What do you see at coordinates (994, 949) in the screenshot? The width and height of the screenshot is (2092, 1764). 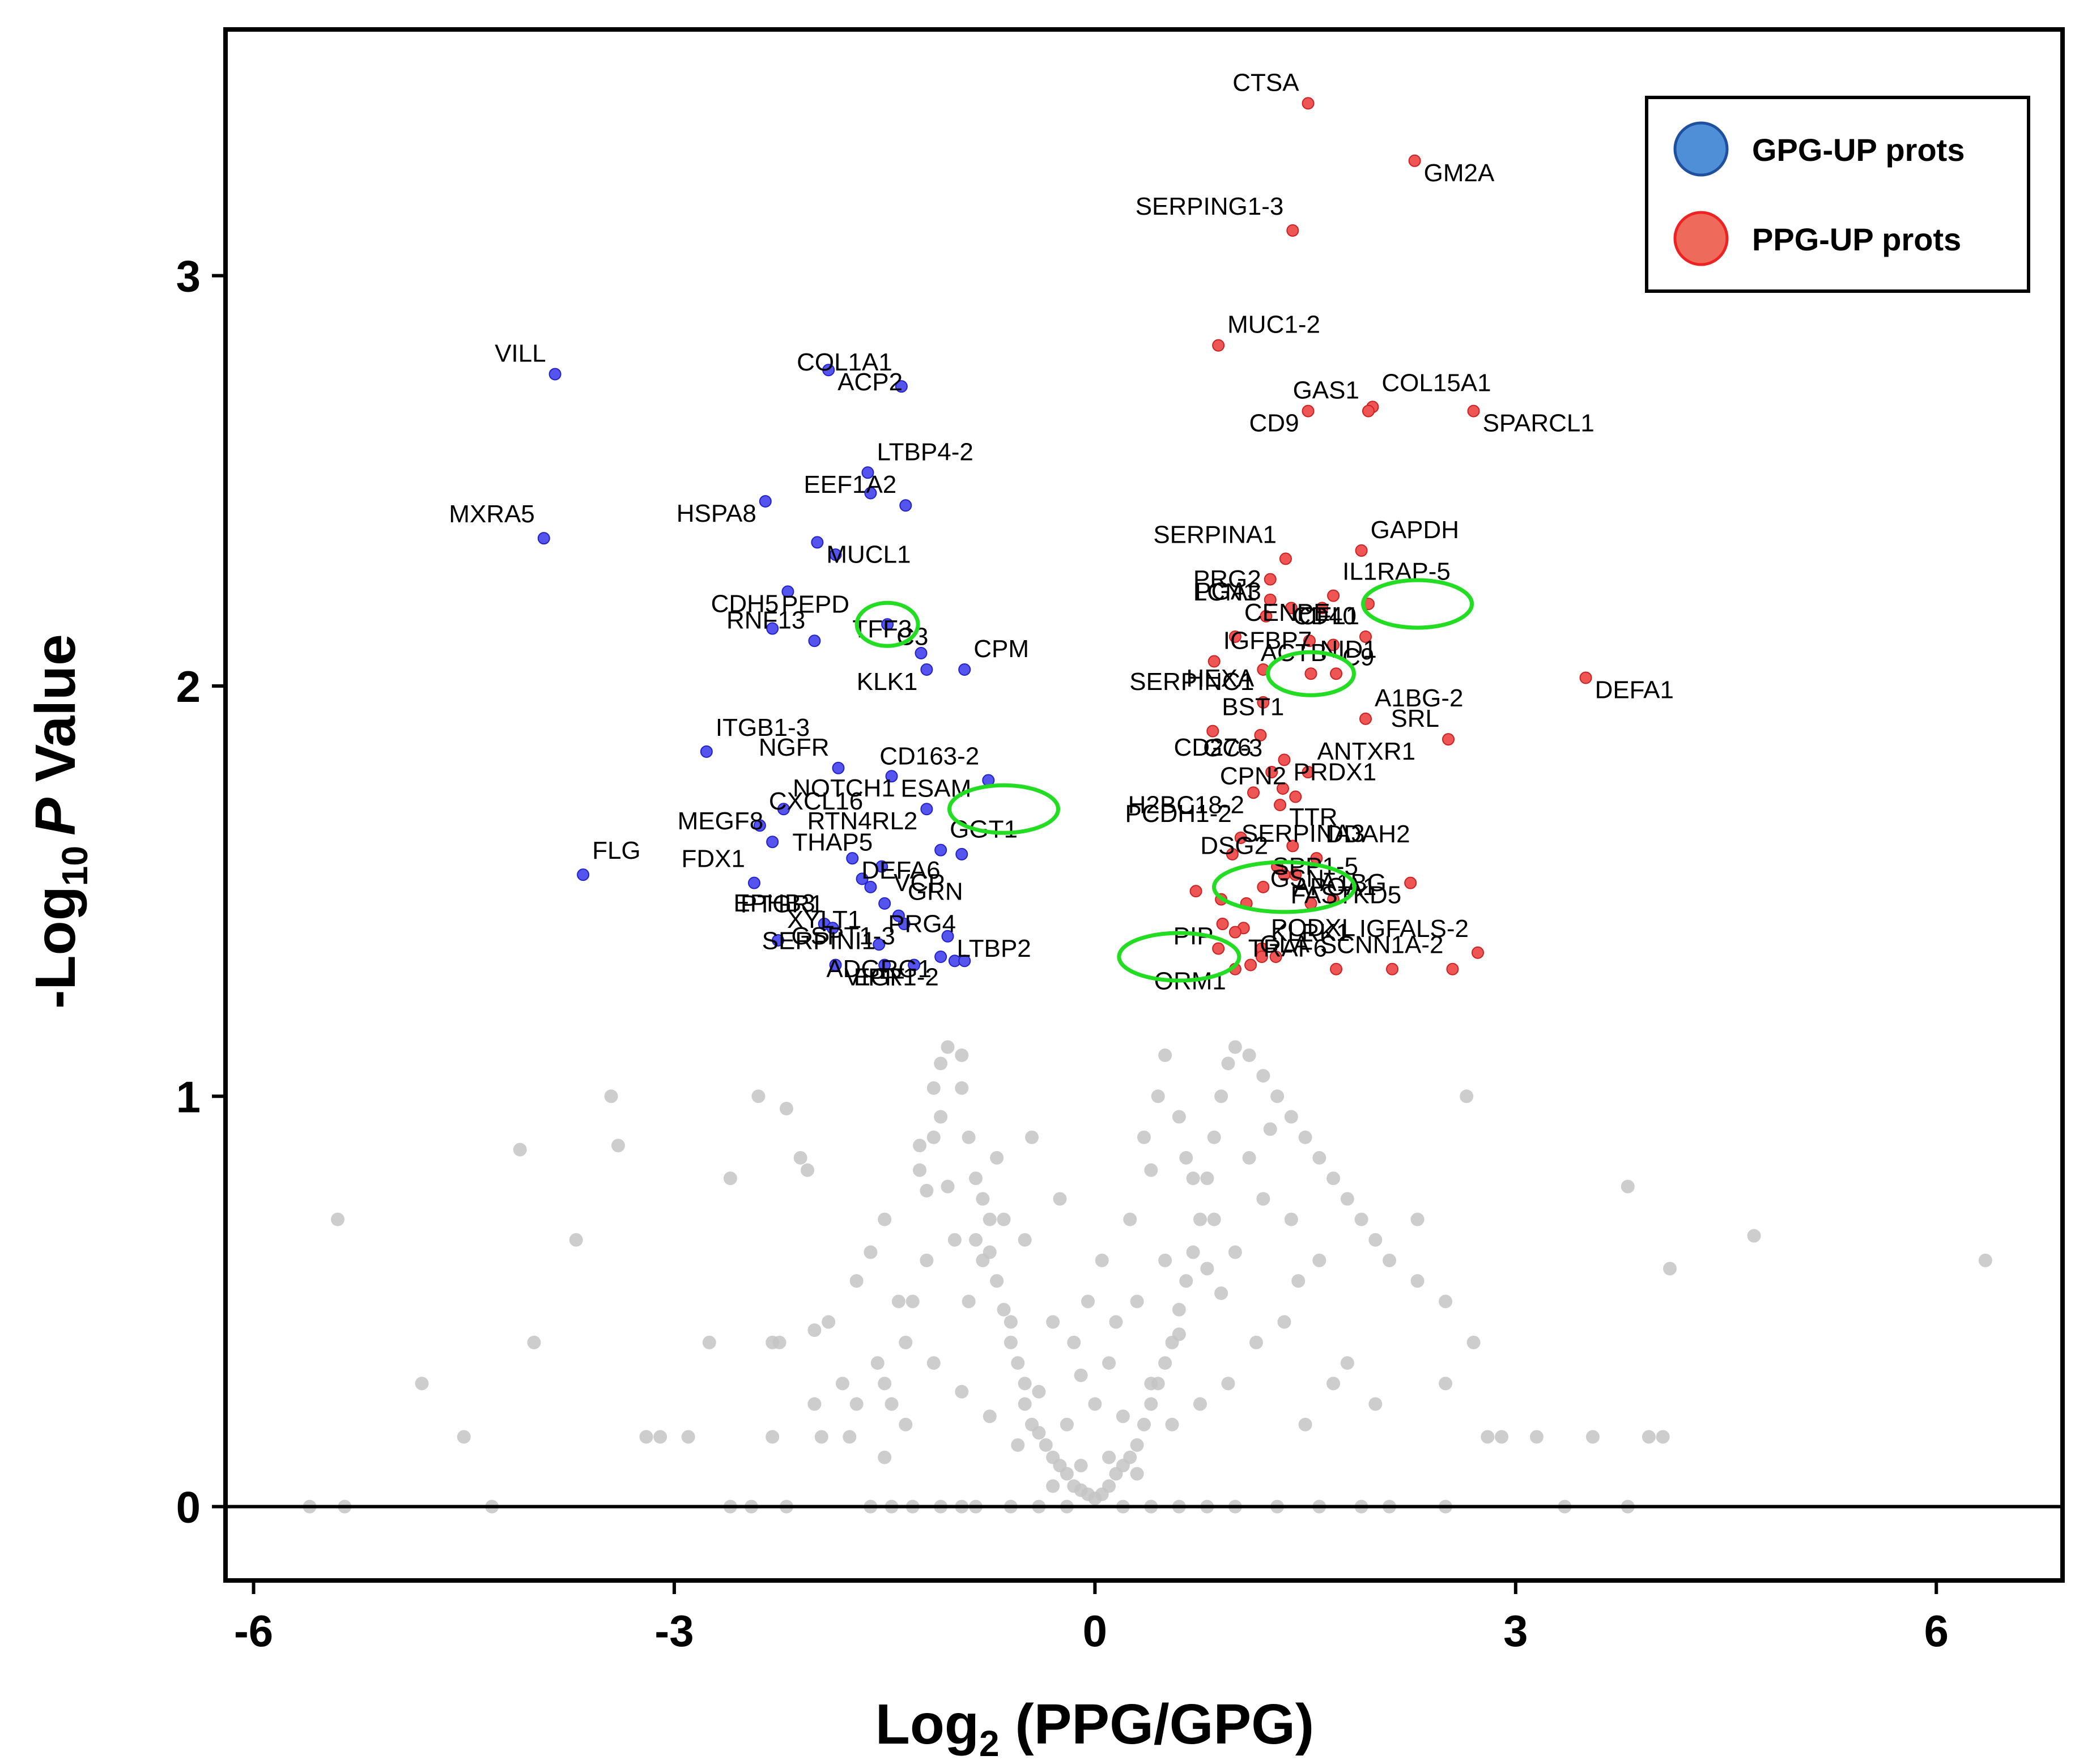 I see `point-label: LTBP2` at bounding box center [994, 949].